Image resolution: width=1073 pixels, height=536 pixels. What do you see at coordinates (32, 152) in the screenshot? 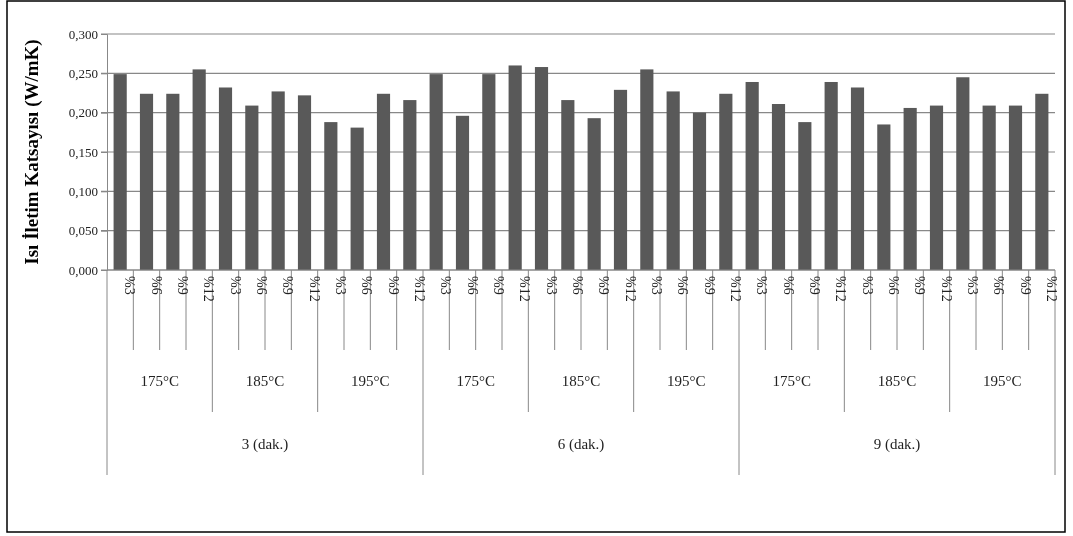
I see `y-axis-title: Isı İletim Katsayısı (W/mK)` at bounding box center [32, 152].